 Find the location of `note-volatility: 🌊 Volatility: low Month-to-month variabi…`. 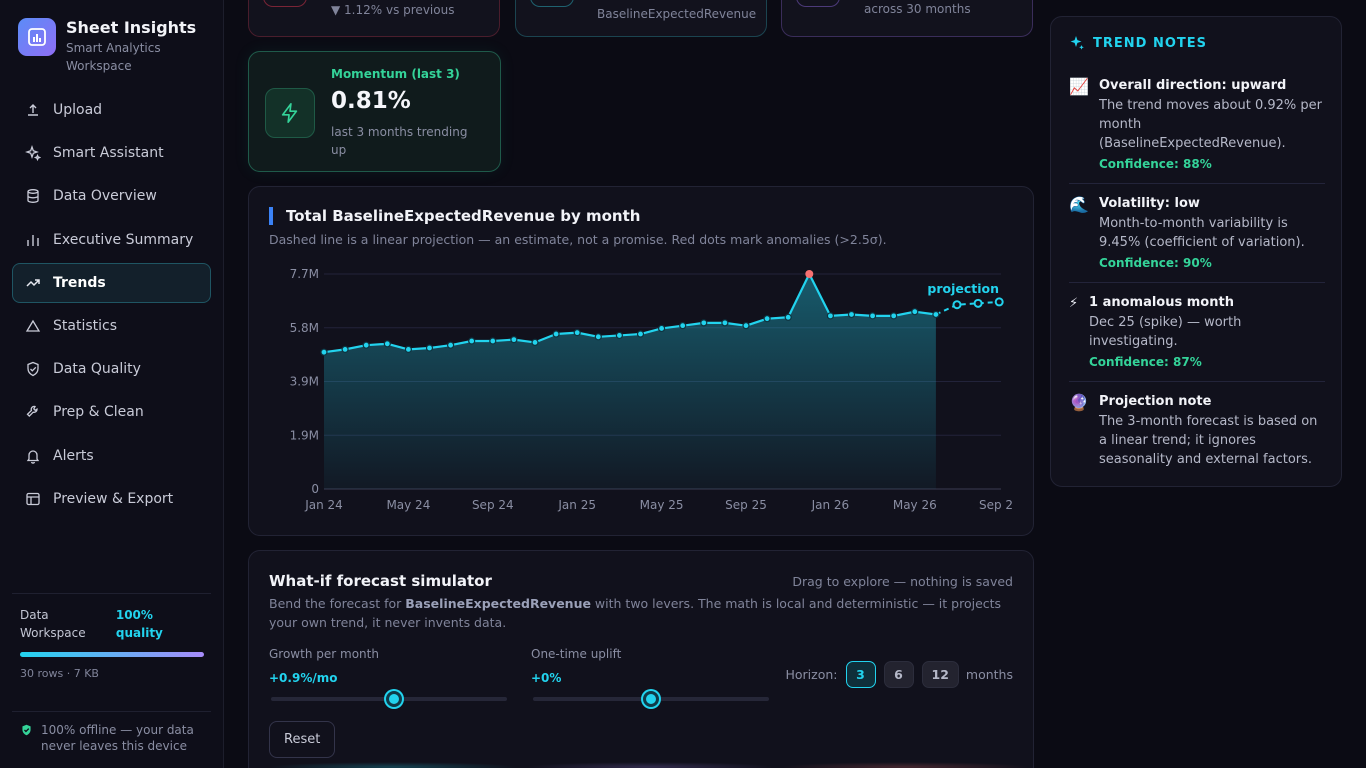

note-volatility: 🌊 Volatility: low Month-to-month variabi… is located at coordinates (1197, 232).